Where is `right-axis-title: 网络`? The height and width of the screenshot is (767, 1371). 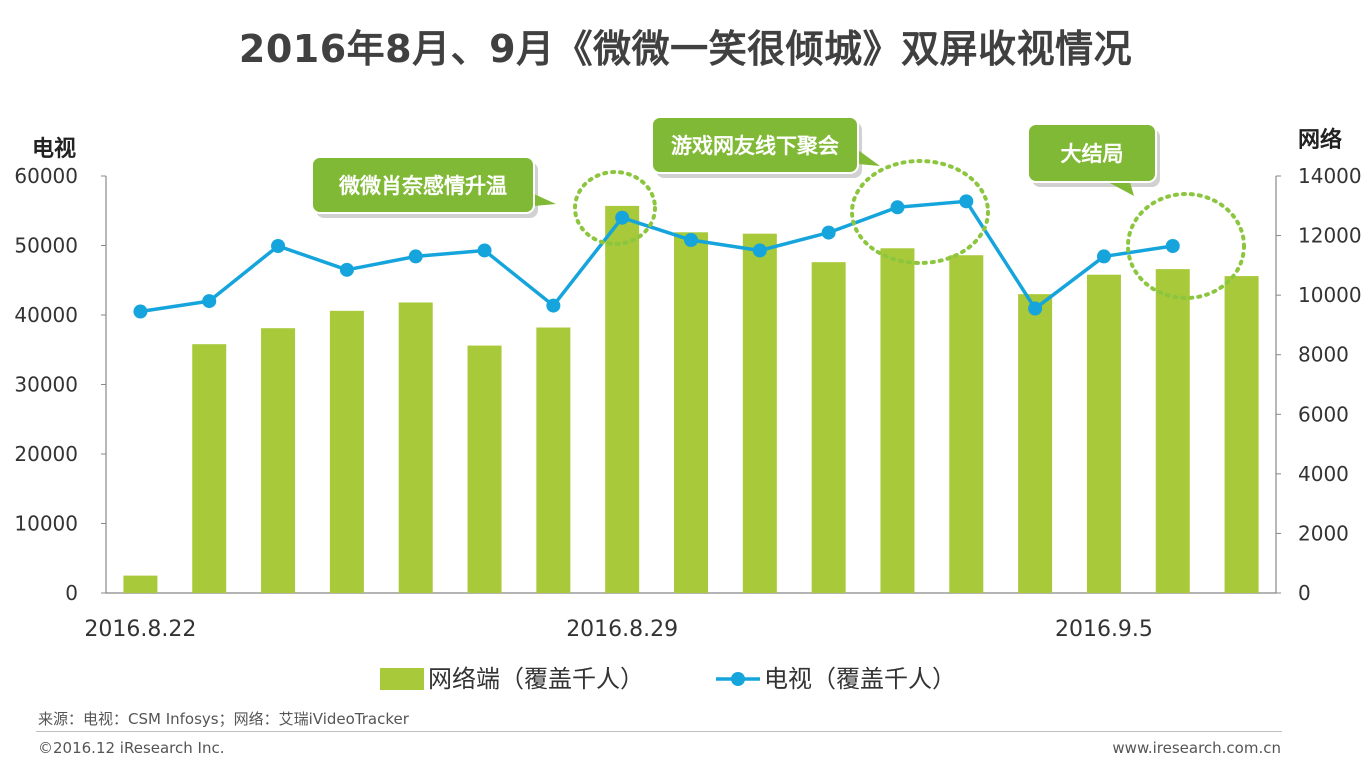 right-axis-title: 网络 is located at coordinates (1320, 140).